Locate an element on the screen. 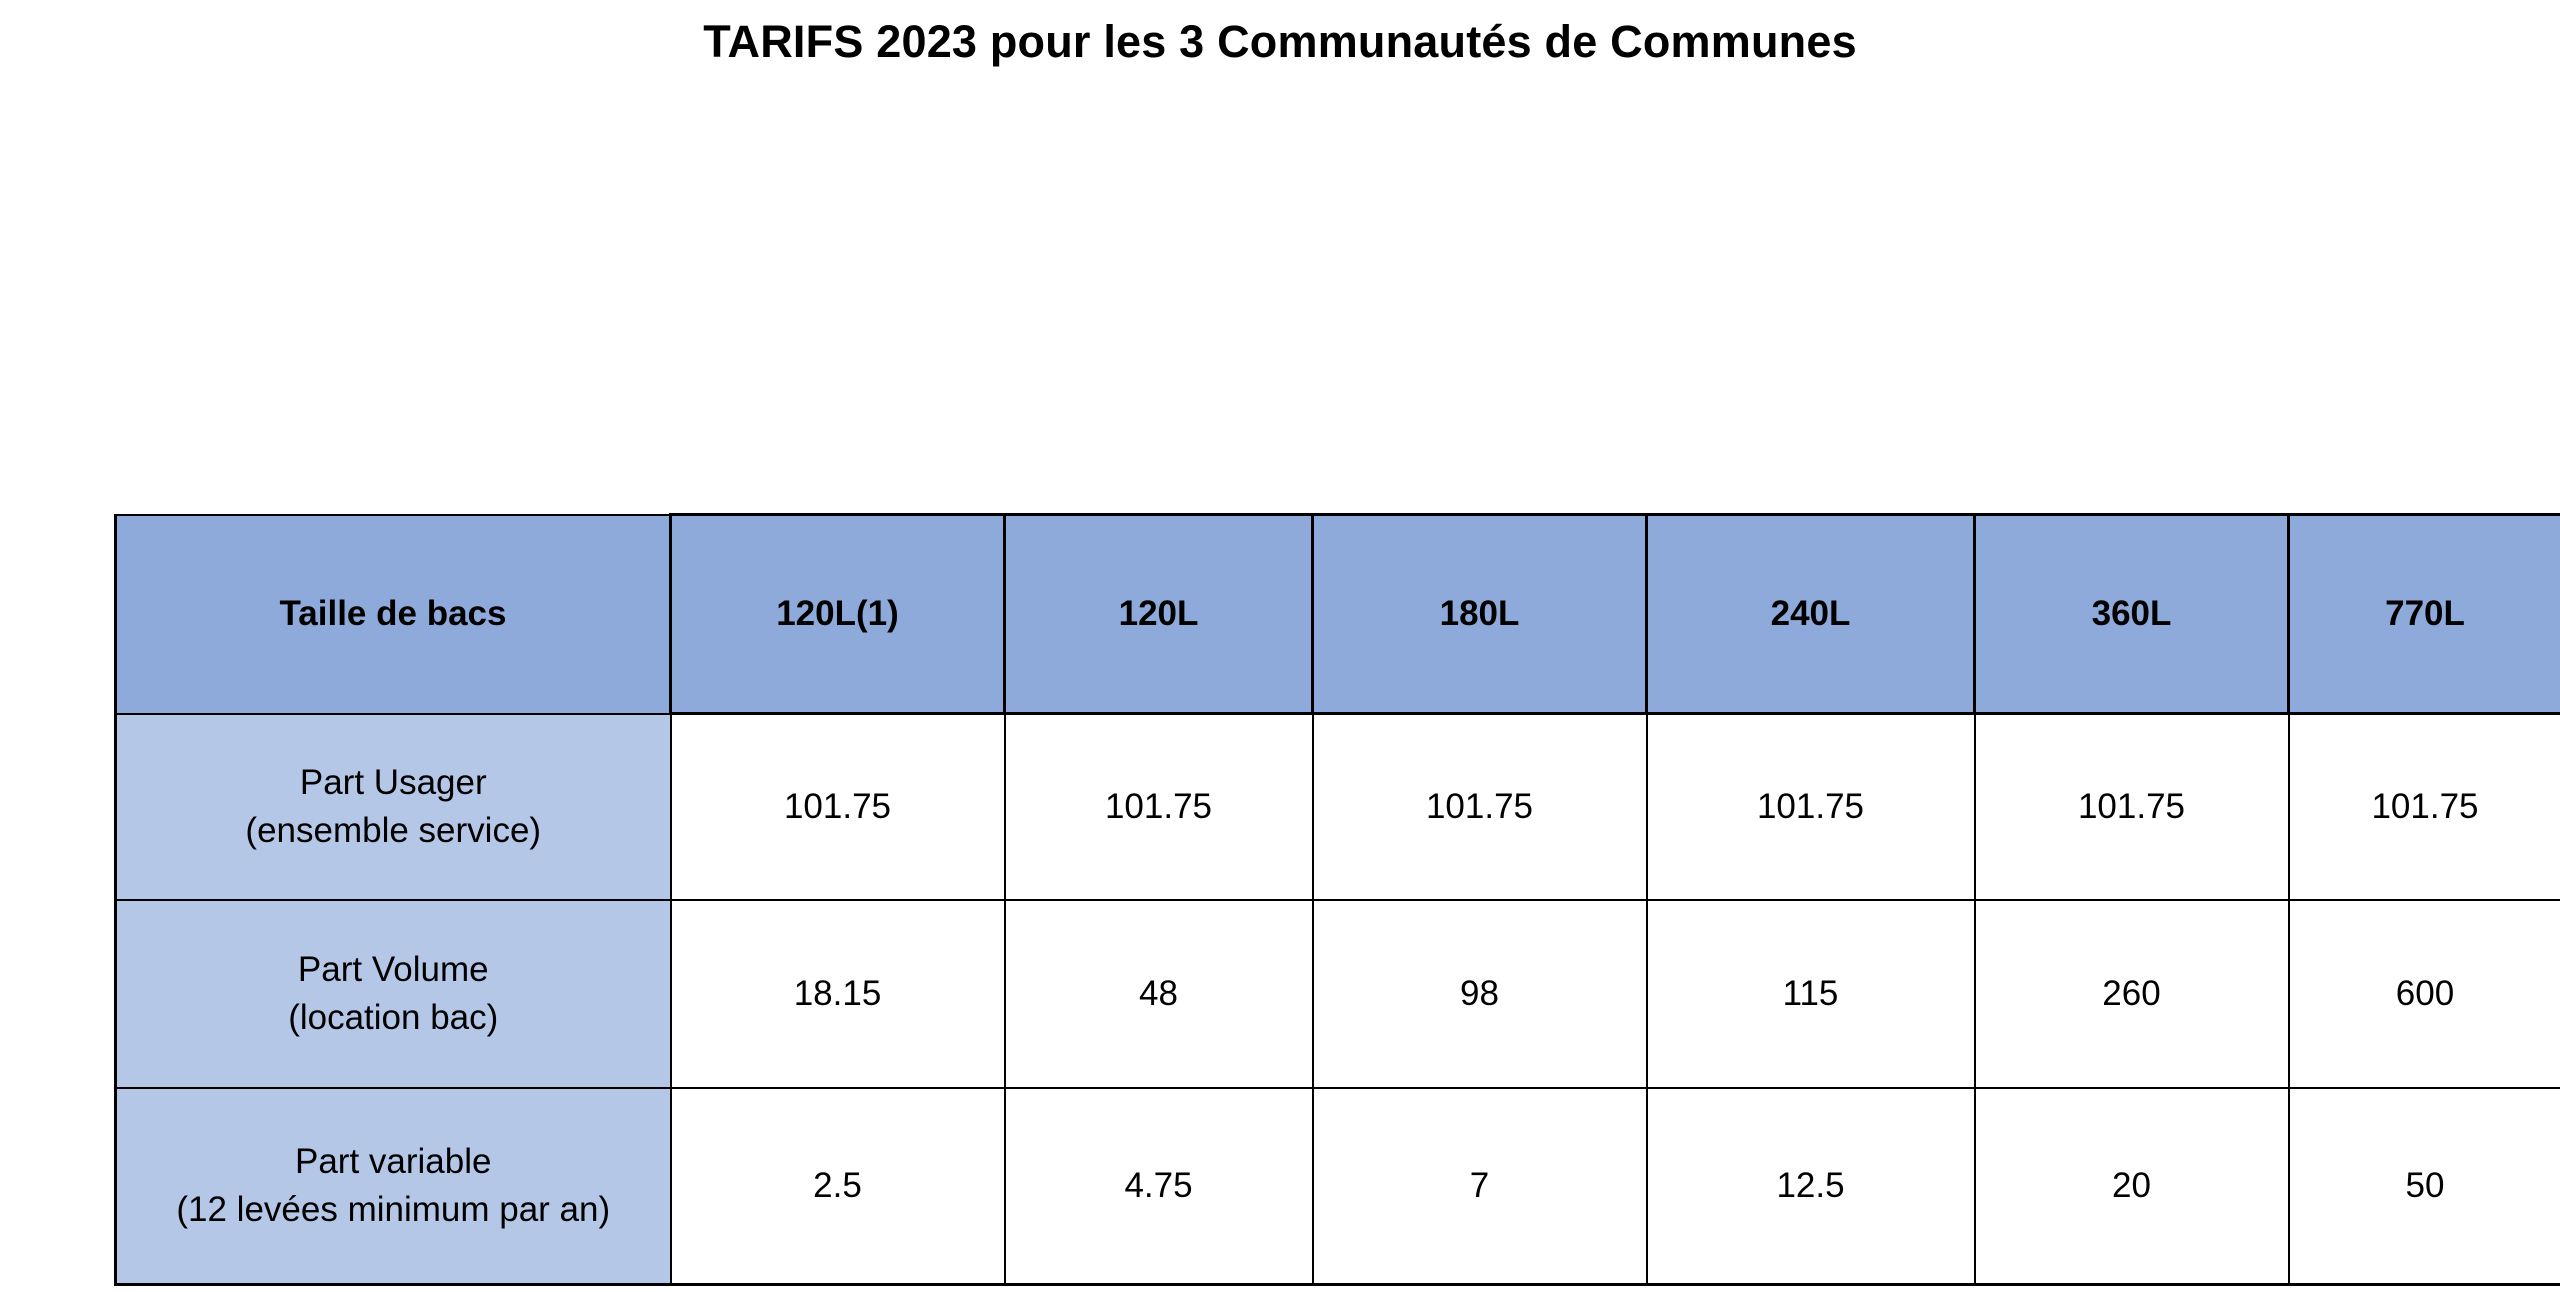 Image resolution: width=2560 pixels, height=1292 pixels. column-header: 240L is located at coordinates (1810, 614).